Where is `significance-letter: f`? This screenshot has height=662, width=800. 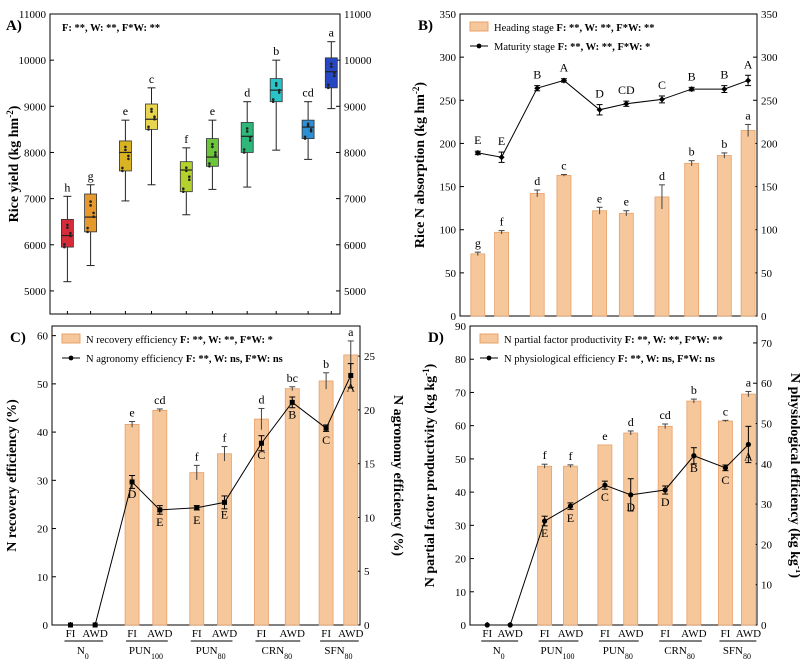
significance-letter: f is located at coordinates (186, 139).